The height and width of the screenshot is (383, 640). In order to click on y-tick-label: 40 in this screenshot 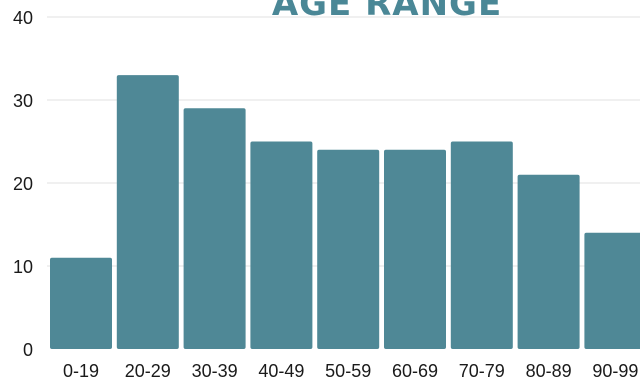, I will do `click(23, 18)`.